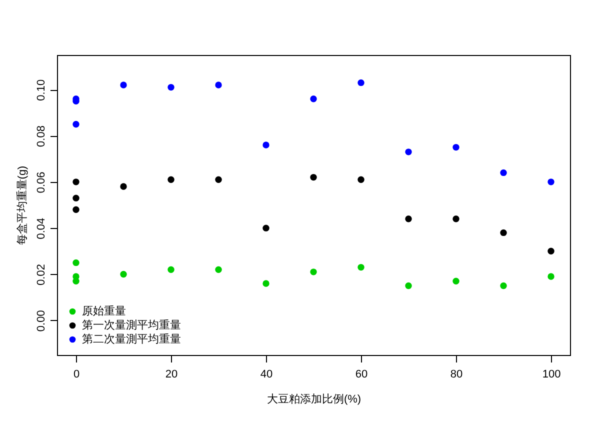 The image size is (600, 423). I want to click on y-tick-label: 0.02, so click(42, 275).